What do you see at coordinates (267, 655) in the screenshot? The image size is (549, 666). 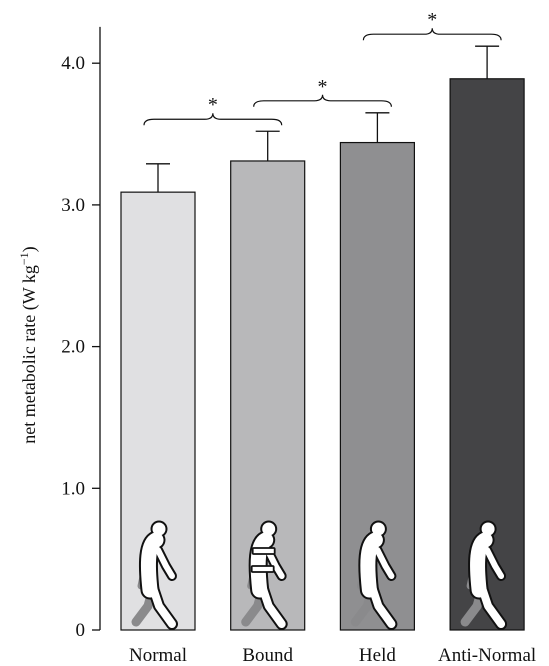 I see `x-category-label: Bound` at bounding box center [267, 655].